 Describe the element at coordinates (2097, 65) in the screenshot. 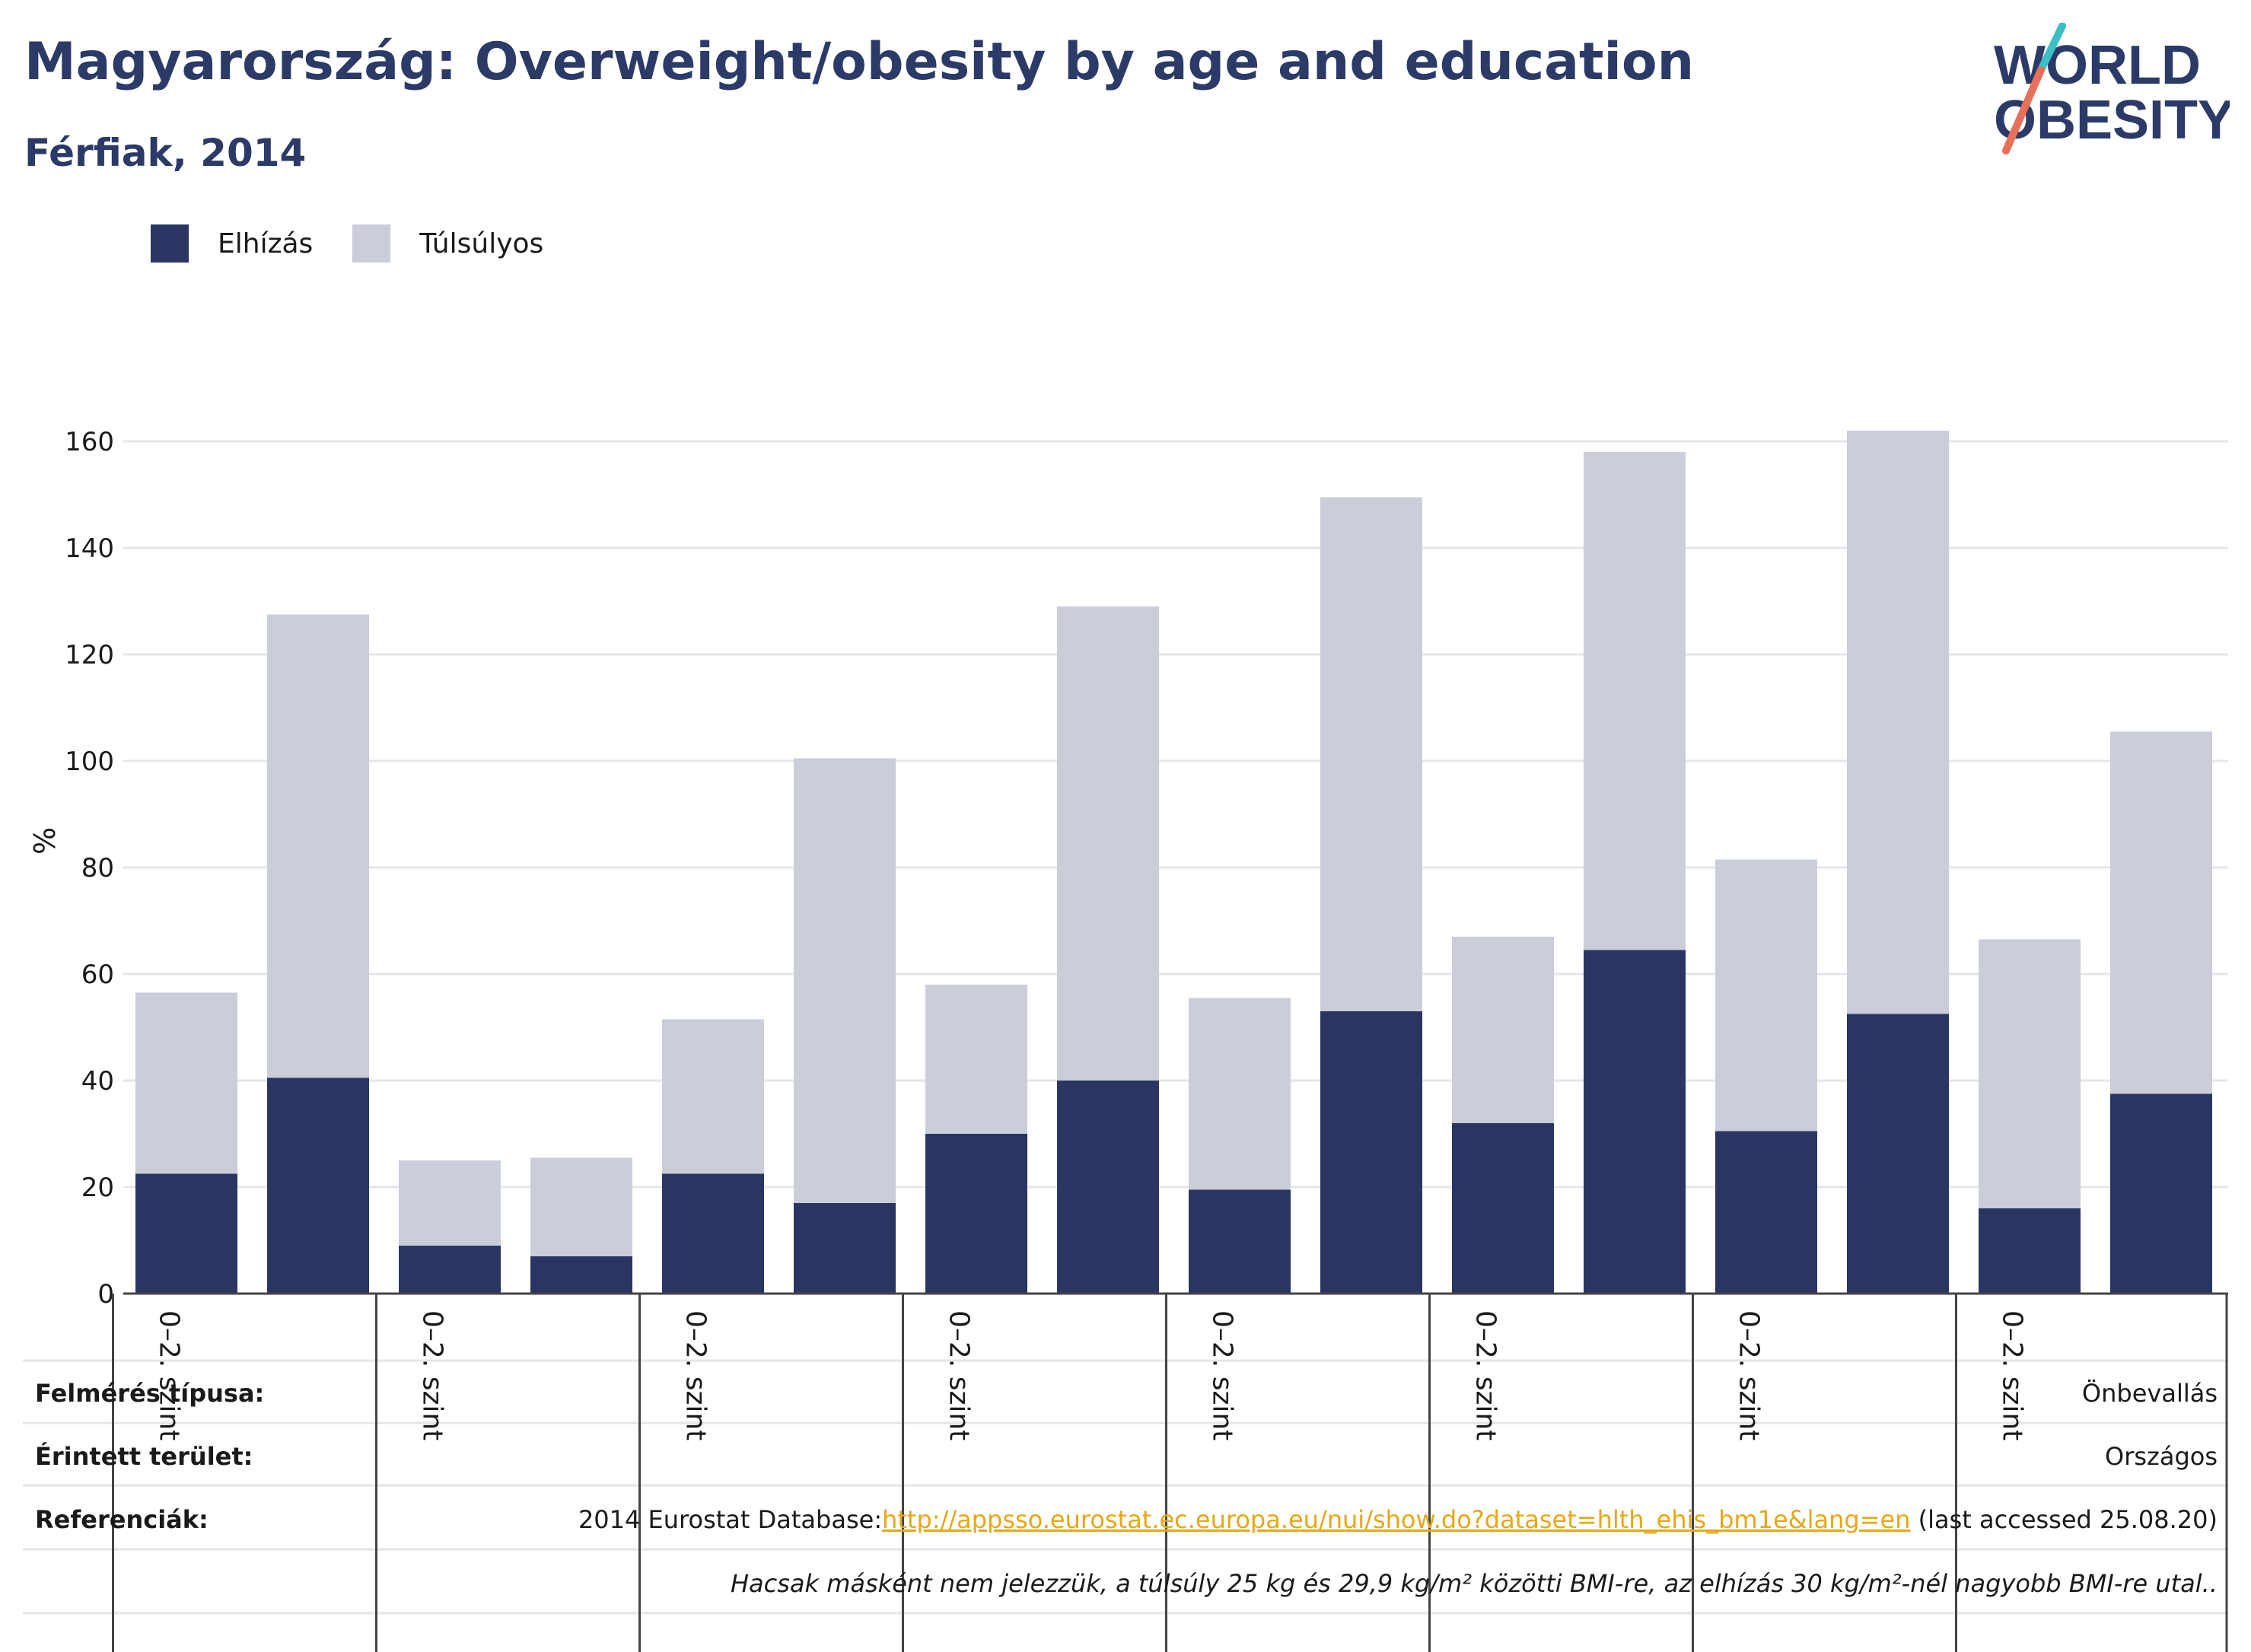

I see `logo-text-world: WORLD` at that location.